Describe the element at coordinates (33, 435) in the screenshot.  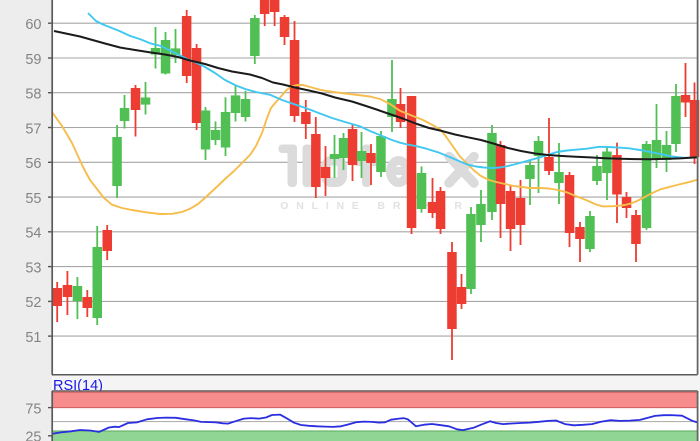
I see `svg-text: 25` at that location.